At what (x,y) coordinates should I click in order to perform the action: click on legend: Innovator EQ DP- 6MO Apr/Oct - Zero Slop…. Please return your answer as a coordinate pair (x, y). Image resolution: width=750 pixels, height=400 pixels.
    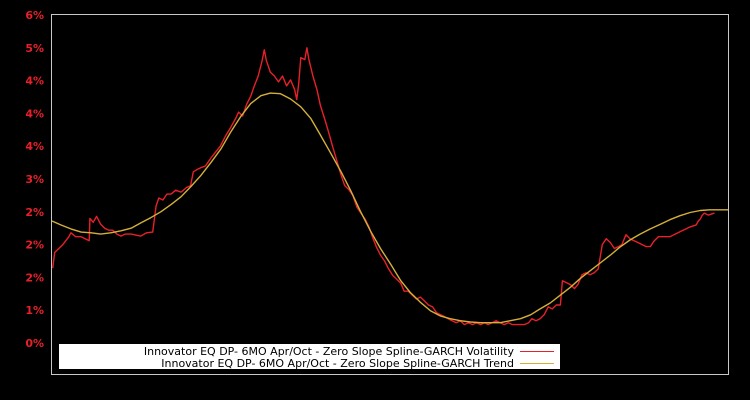
    Looking at the image, I should click on (309, 357).